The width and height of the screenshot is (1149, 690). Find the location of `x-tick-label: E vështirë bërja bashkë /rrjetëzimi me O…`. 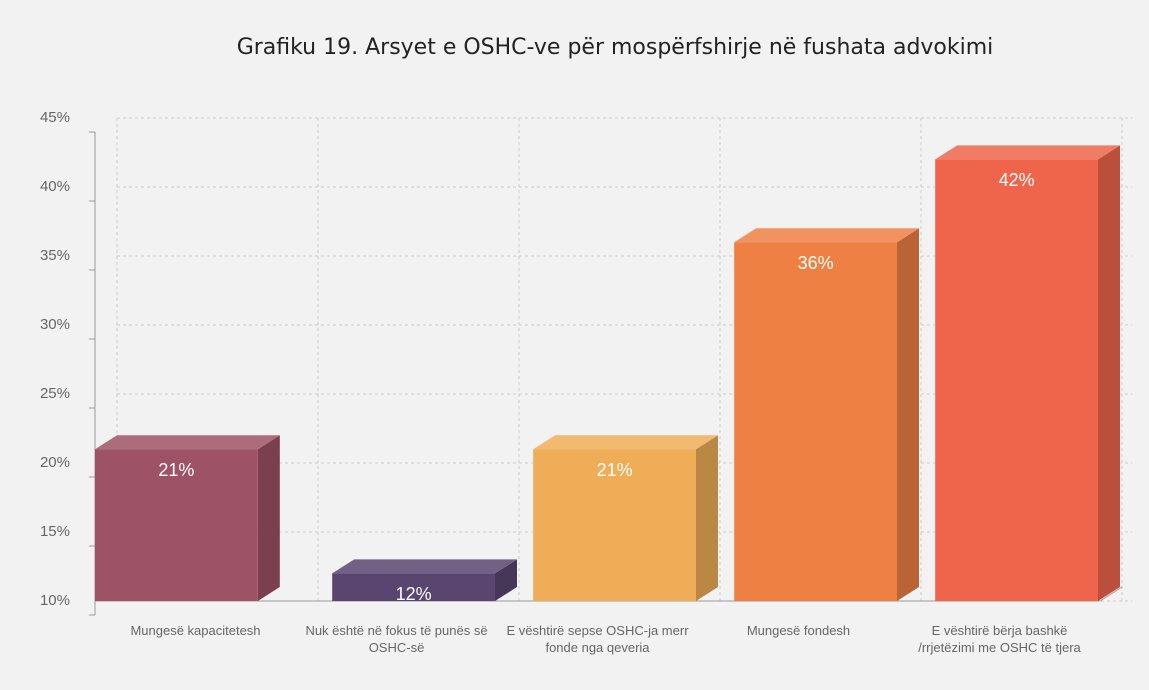

x-tick-label: E vështirë bërja bashkë /rrjetëzimi me O… is located at coordinates (999, 639).